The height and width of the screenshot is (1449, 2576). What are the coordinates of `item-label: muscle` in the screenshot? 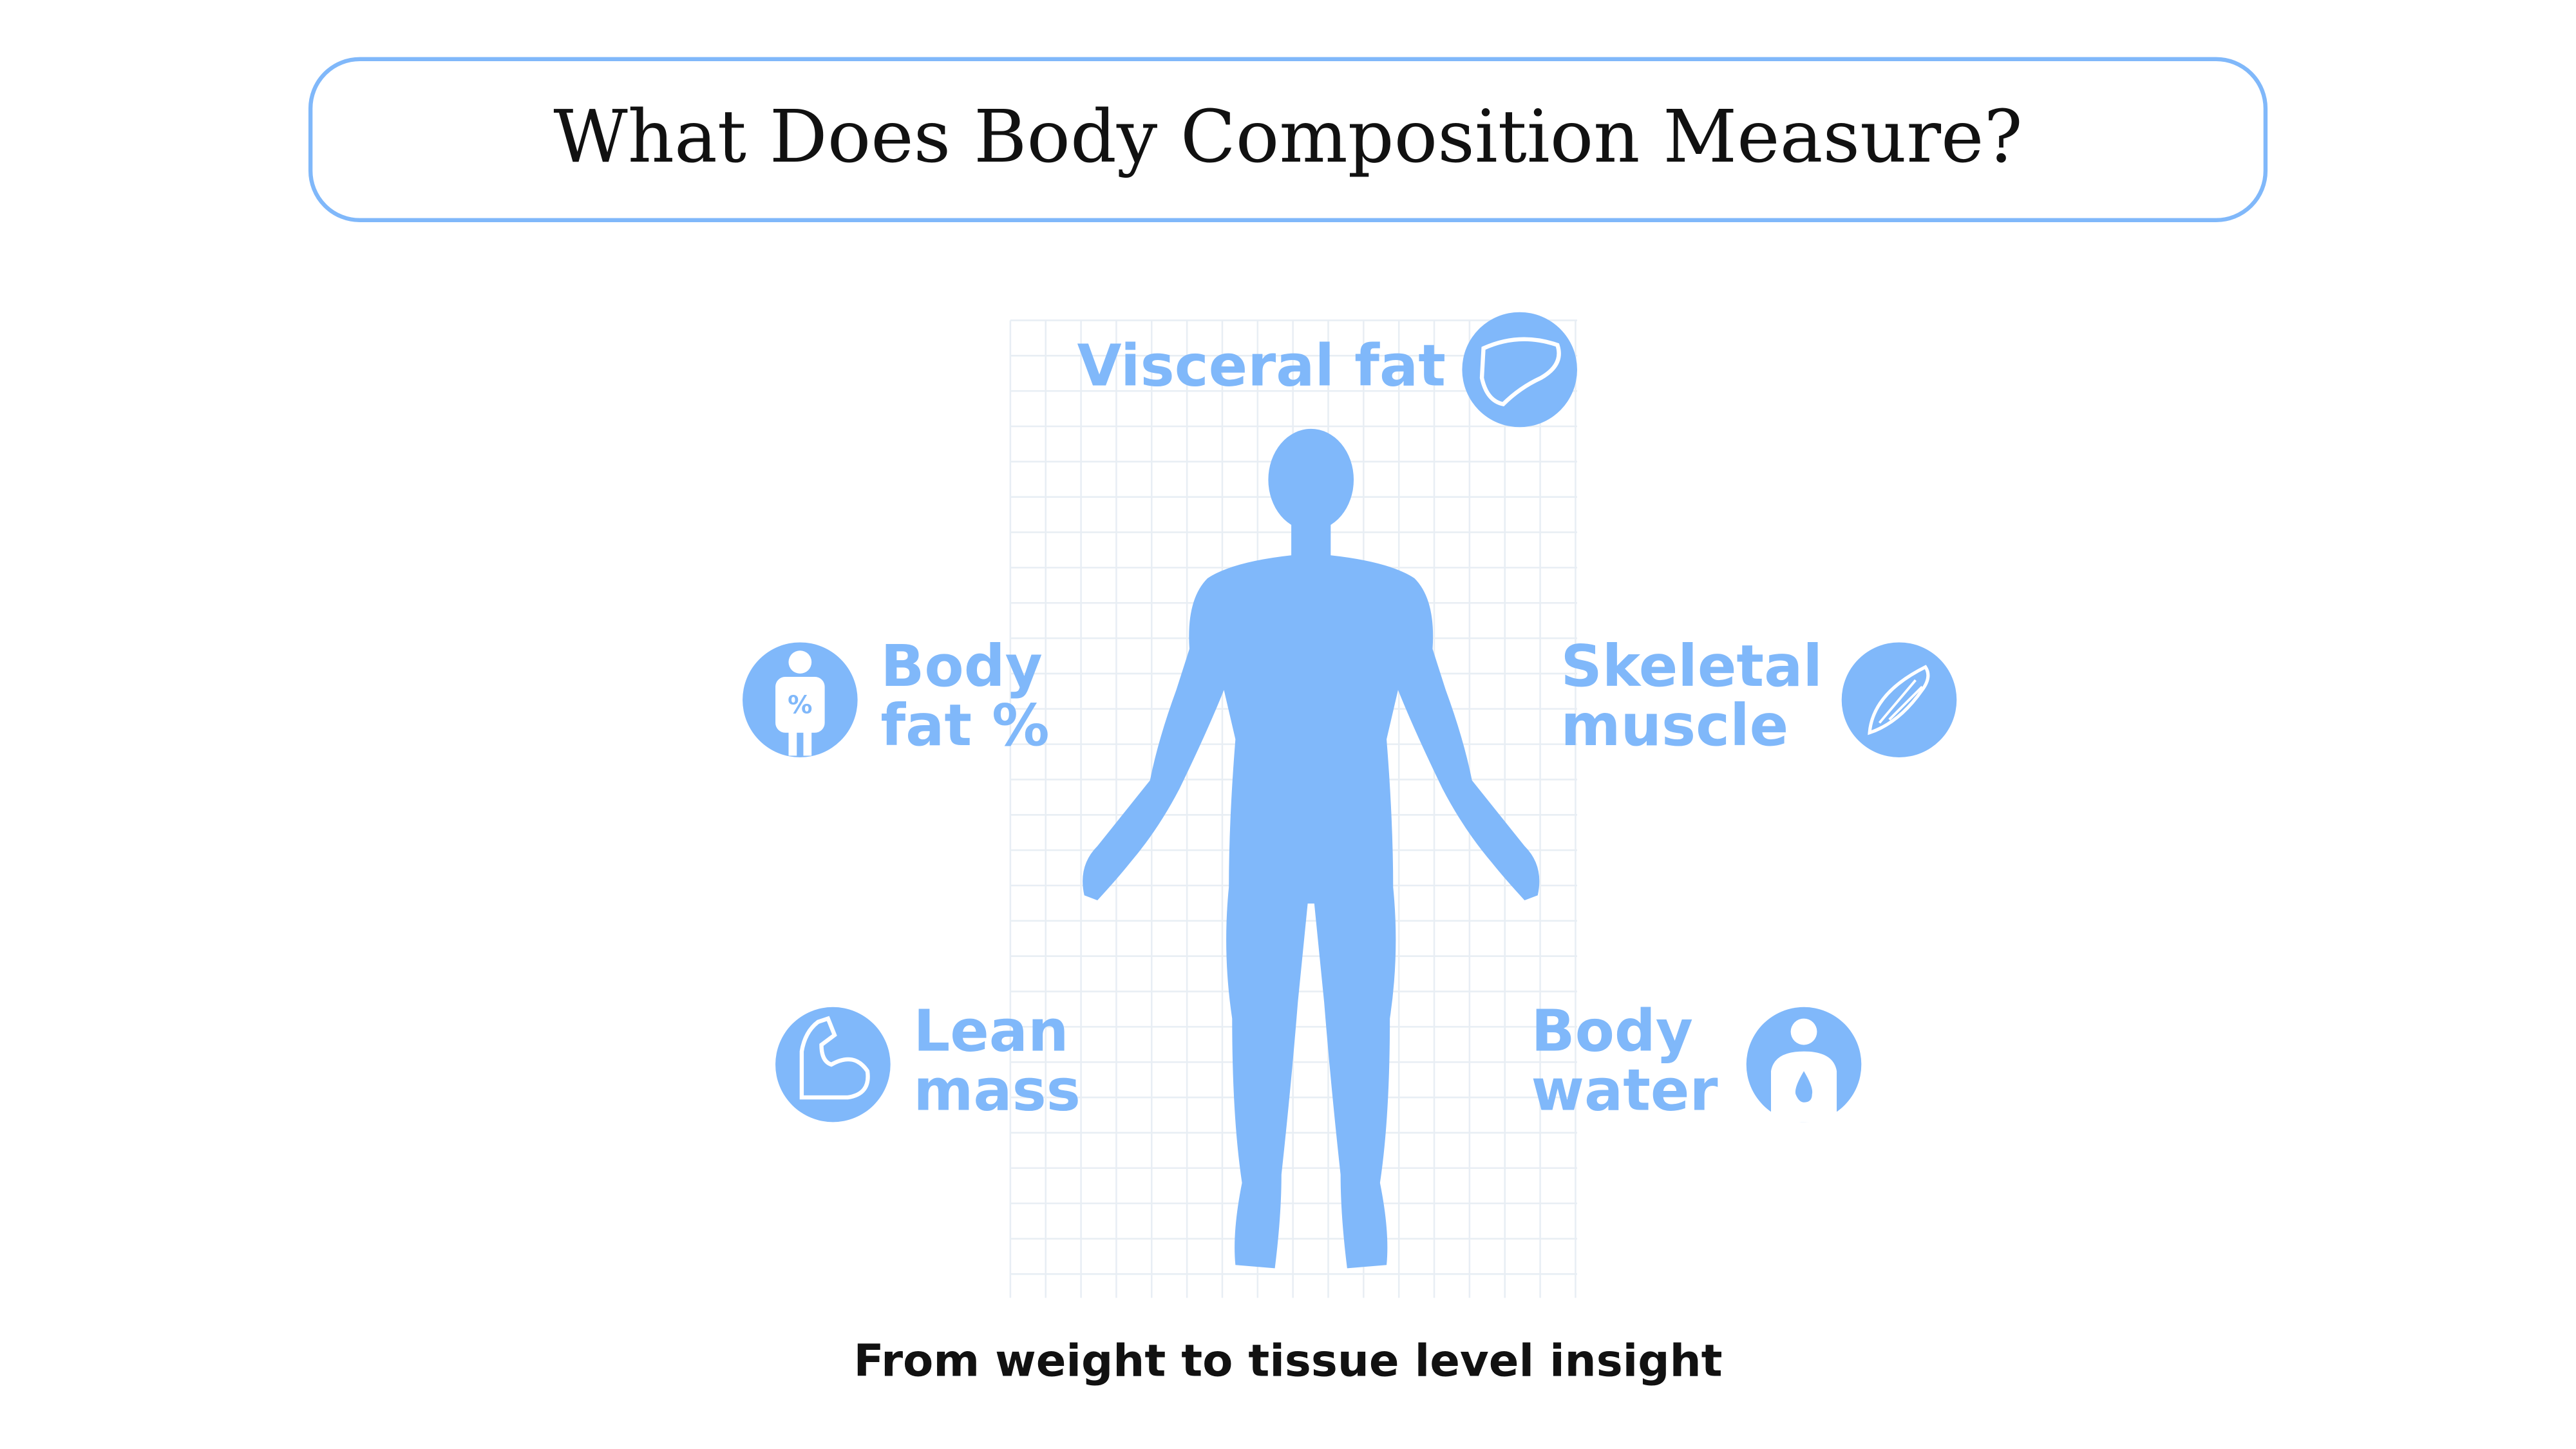 It's located at (1674, 725).